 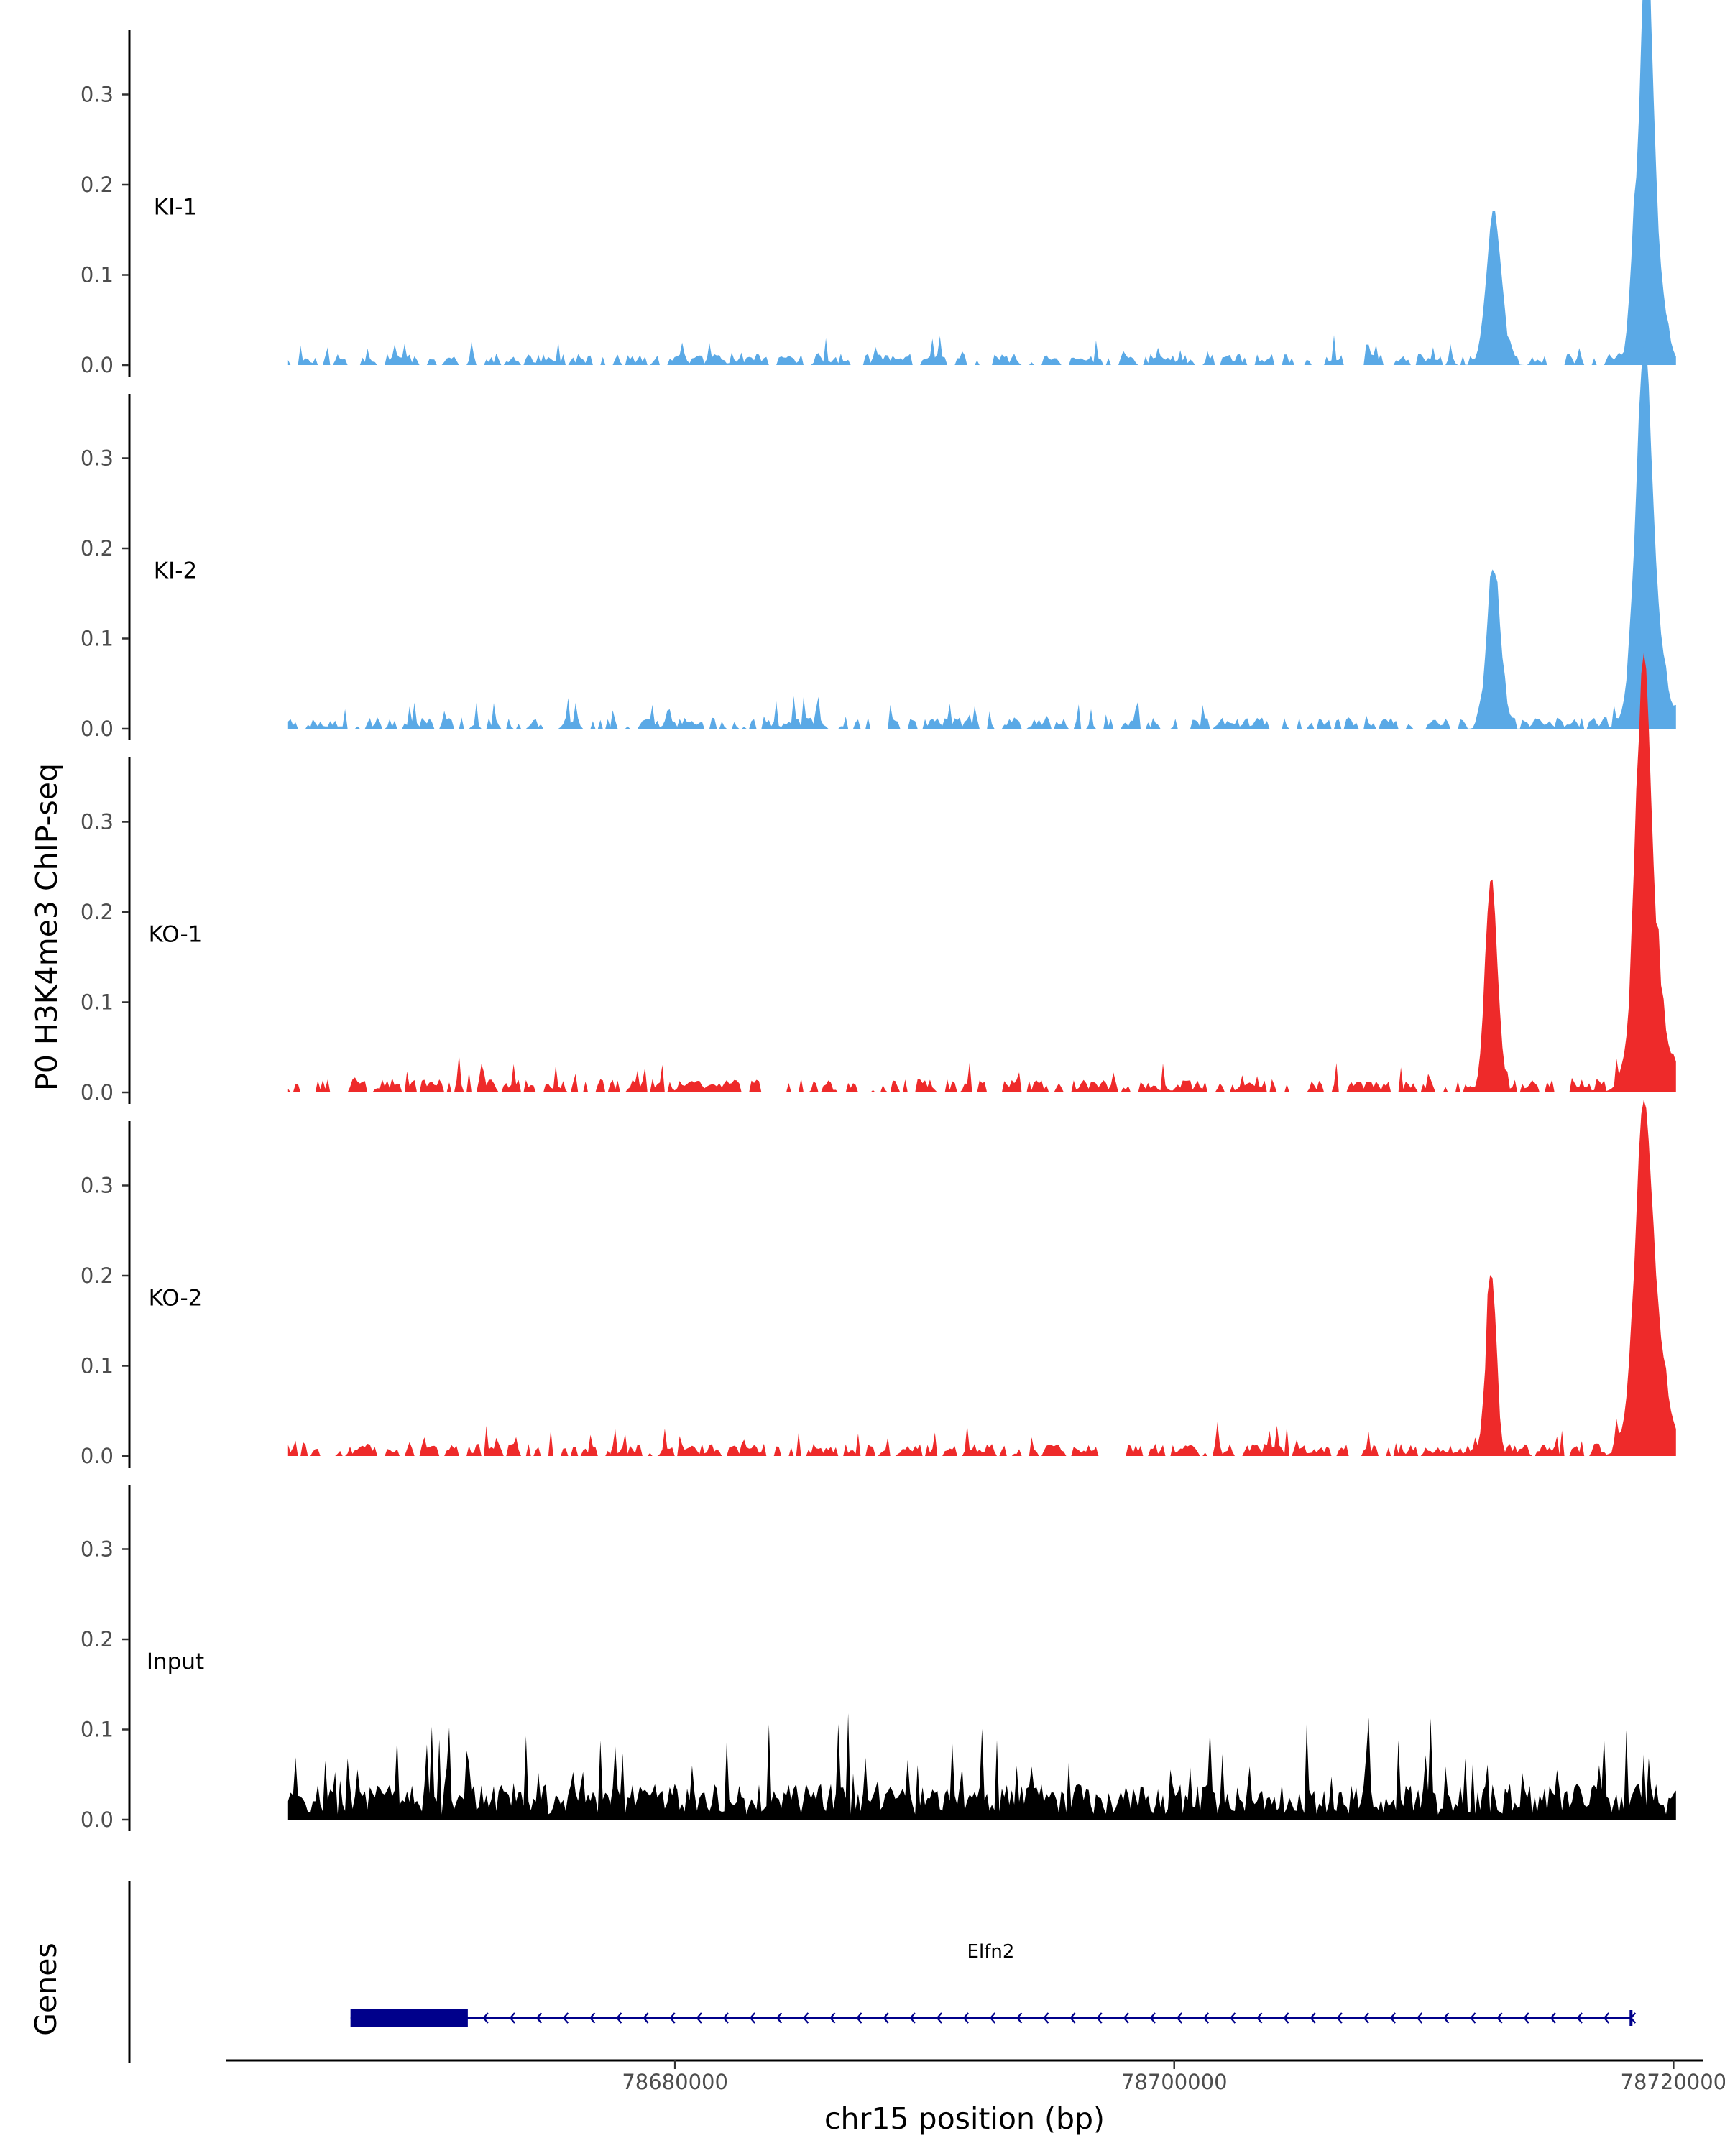 What do you see at coordinates (675, 2082) in the screenshot?
I see `x-tick-label: 78680000` at bounding box center [675, 2082].